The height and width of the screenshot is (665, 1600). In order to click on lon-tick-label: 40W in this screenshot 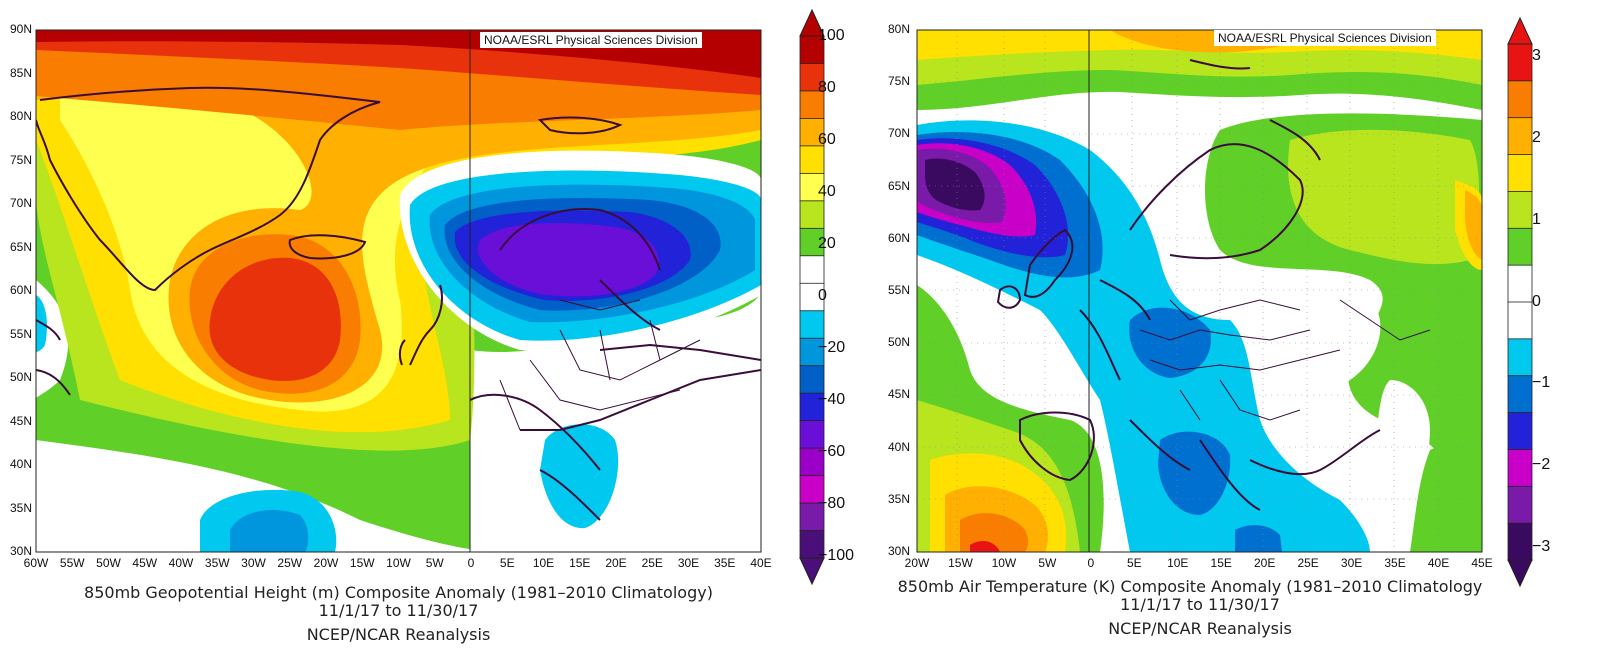, I will do `click(181, 563)`.